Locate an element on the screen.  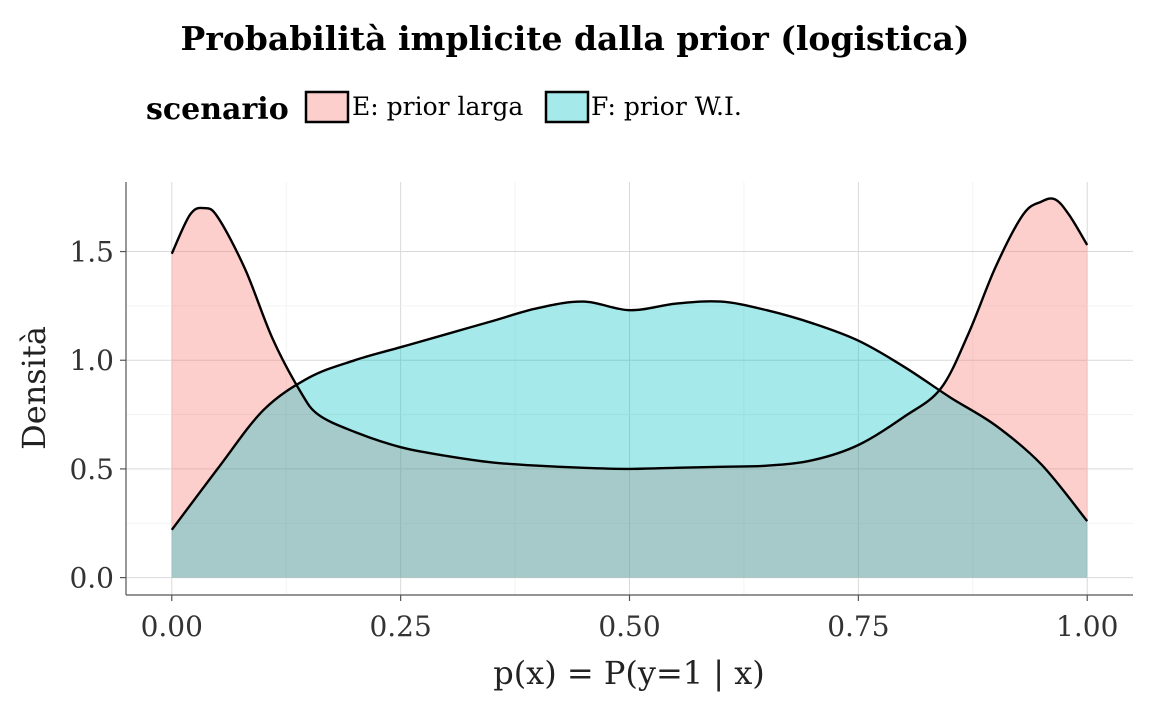
x-tick-label-1: 0.25 is located at coordinates (400, 626).